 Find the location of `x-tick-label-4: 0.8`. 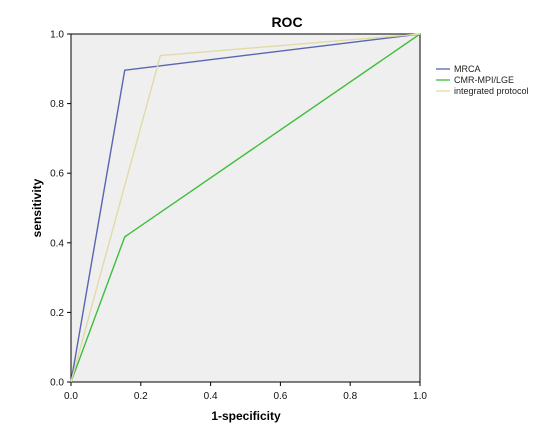

x-tick-label-4: 0.8 is located at coordinates (350, 396).